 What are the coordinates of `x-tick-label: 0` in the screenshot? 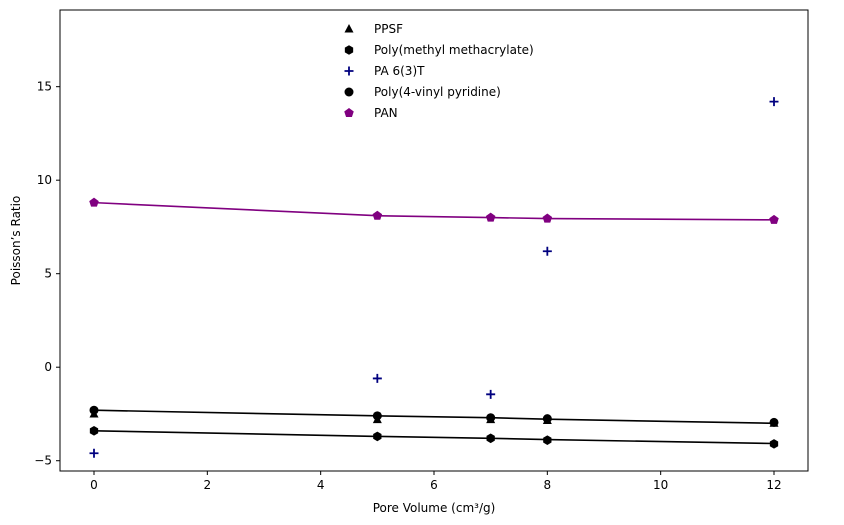 It's located at (94, 485).